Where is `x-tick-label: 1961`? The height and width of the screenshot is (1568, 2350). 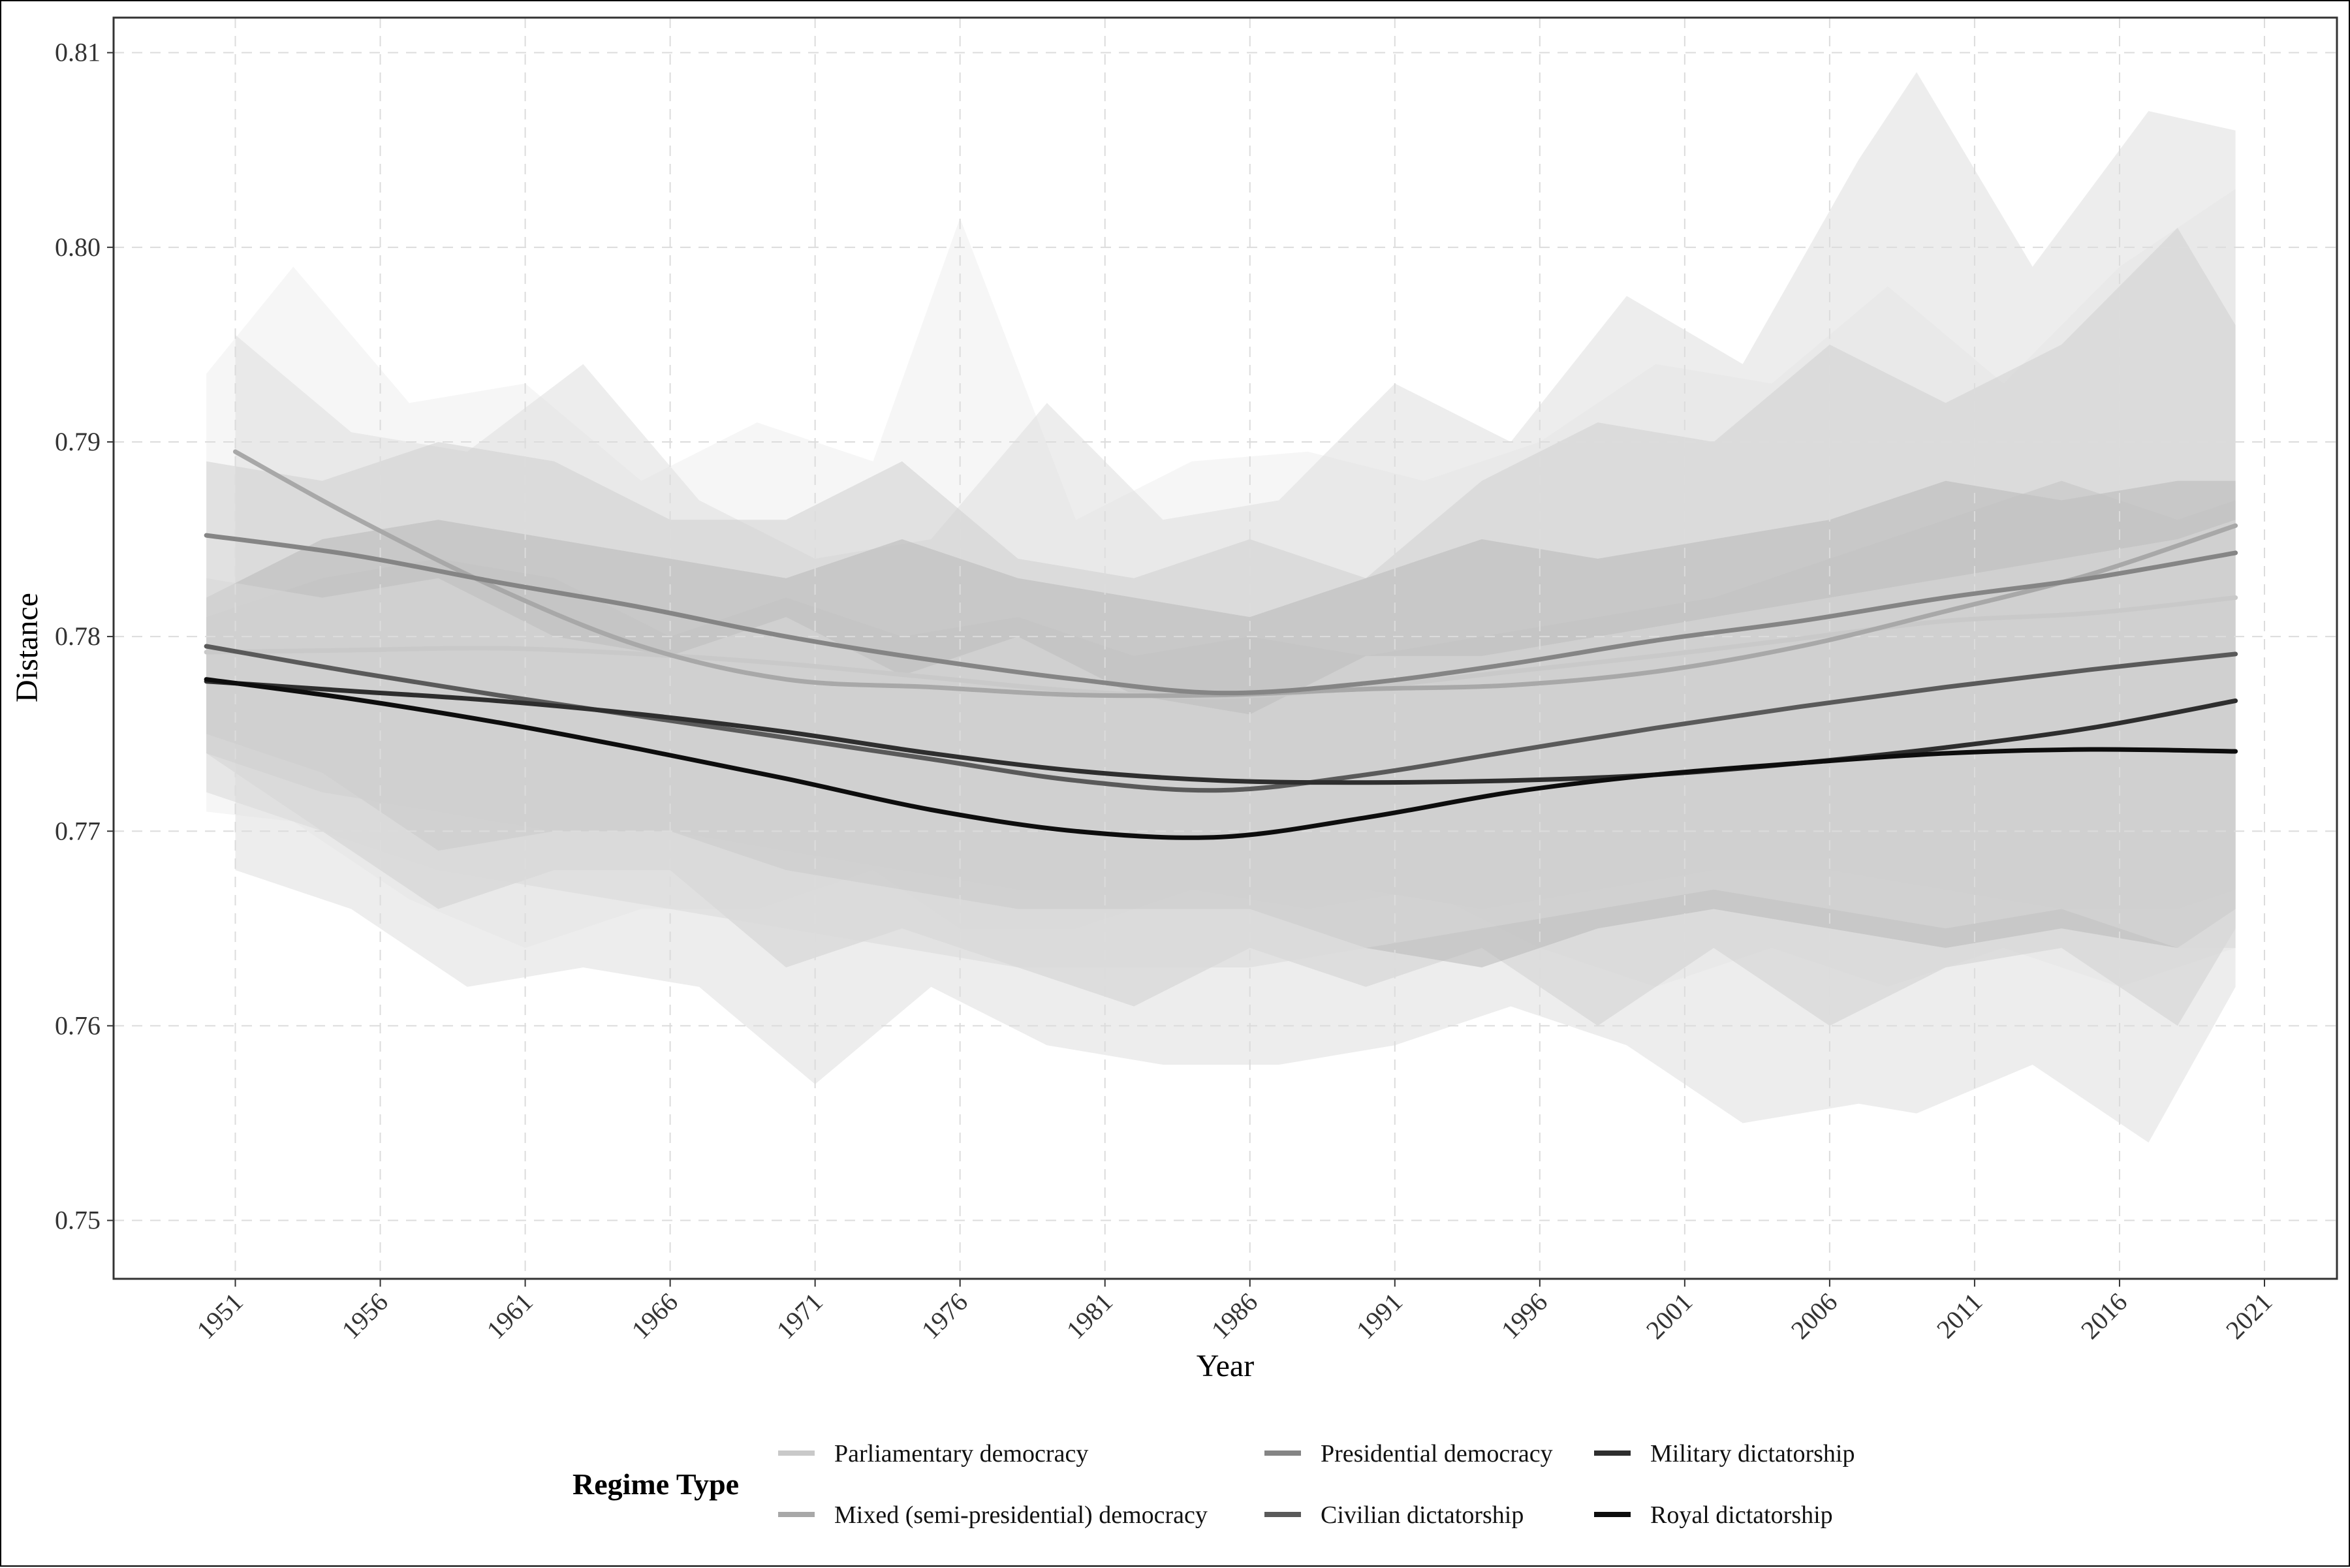
x-tick-label: 1961 is located at coordinates (510, 1316).